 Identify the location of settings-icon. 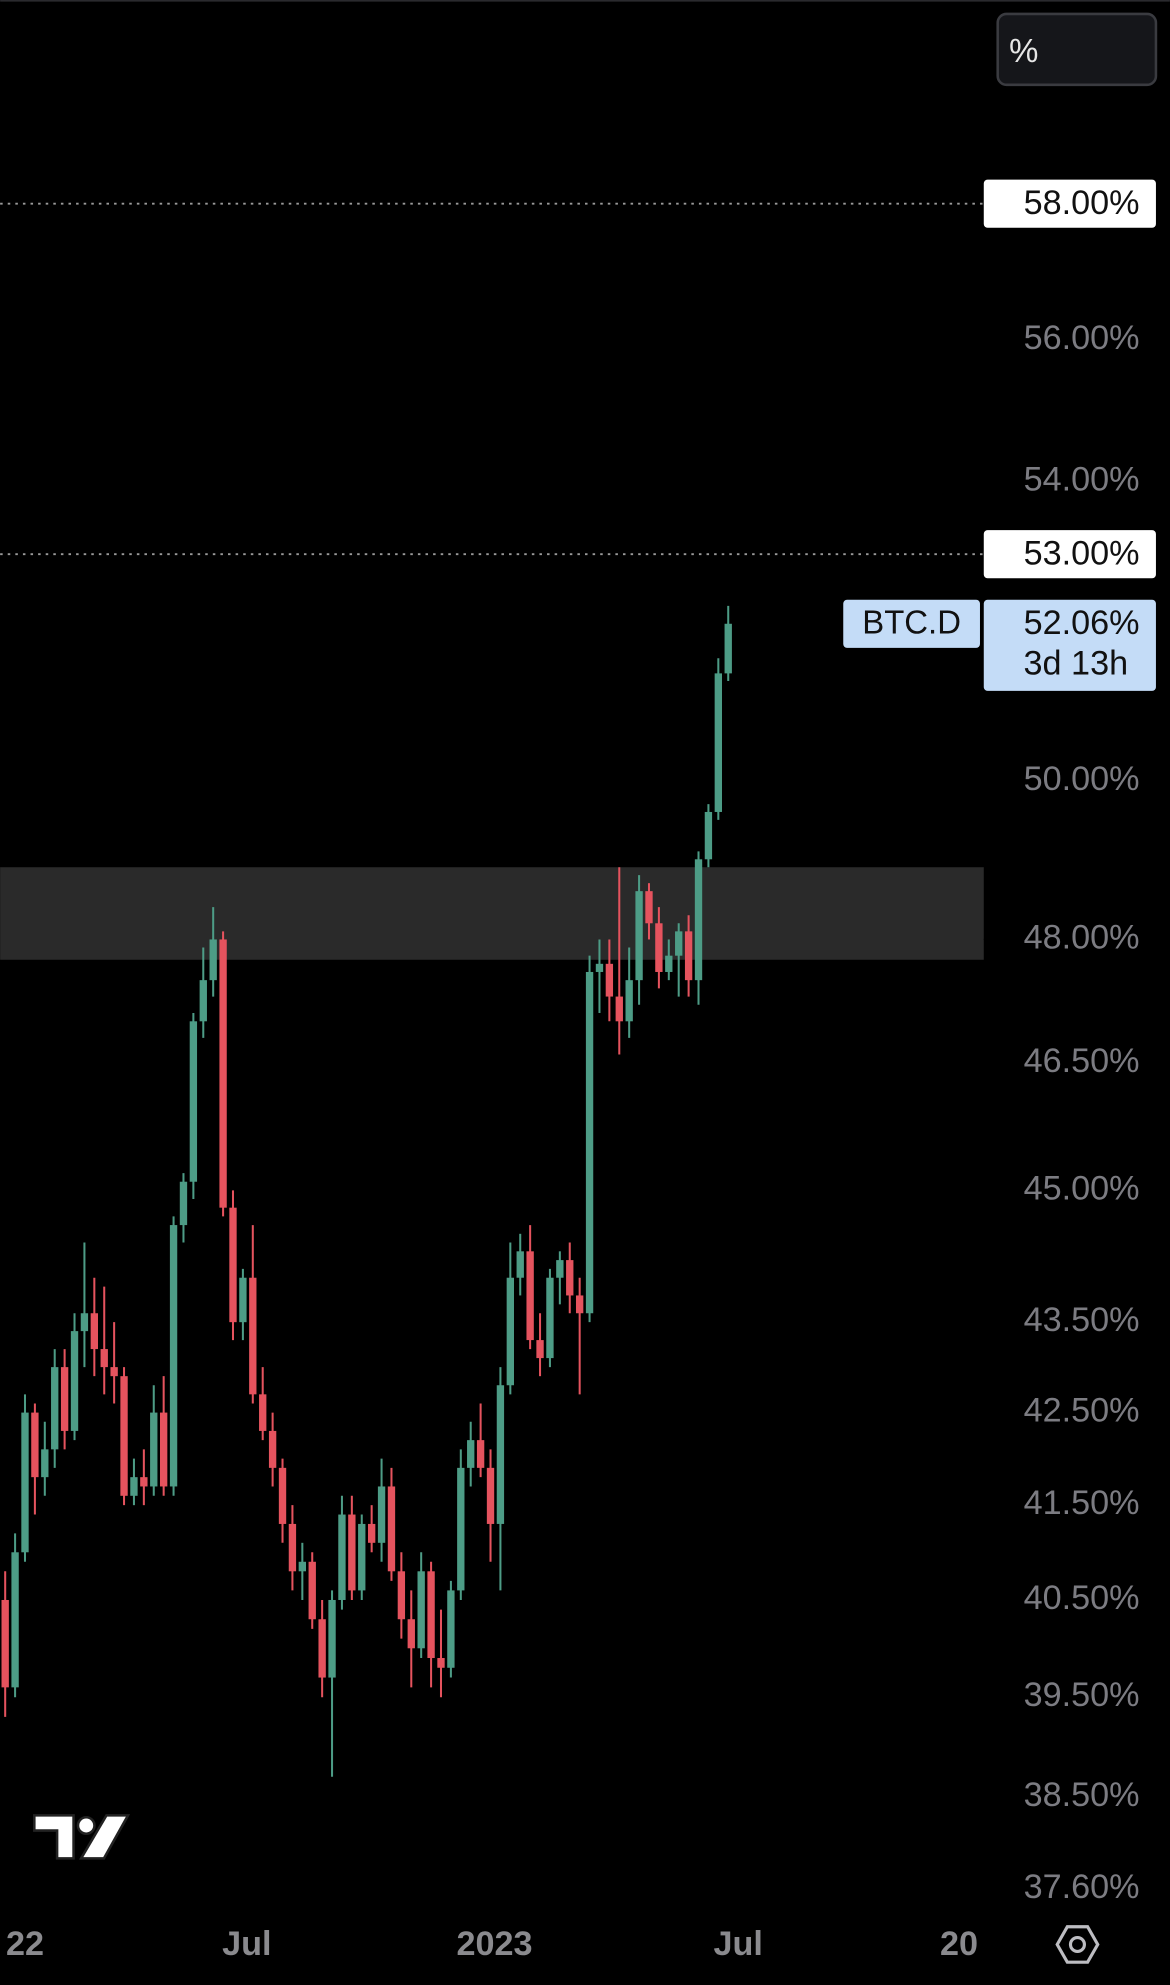
(1077, 1944).